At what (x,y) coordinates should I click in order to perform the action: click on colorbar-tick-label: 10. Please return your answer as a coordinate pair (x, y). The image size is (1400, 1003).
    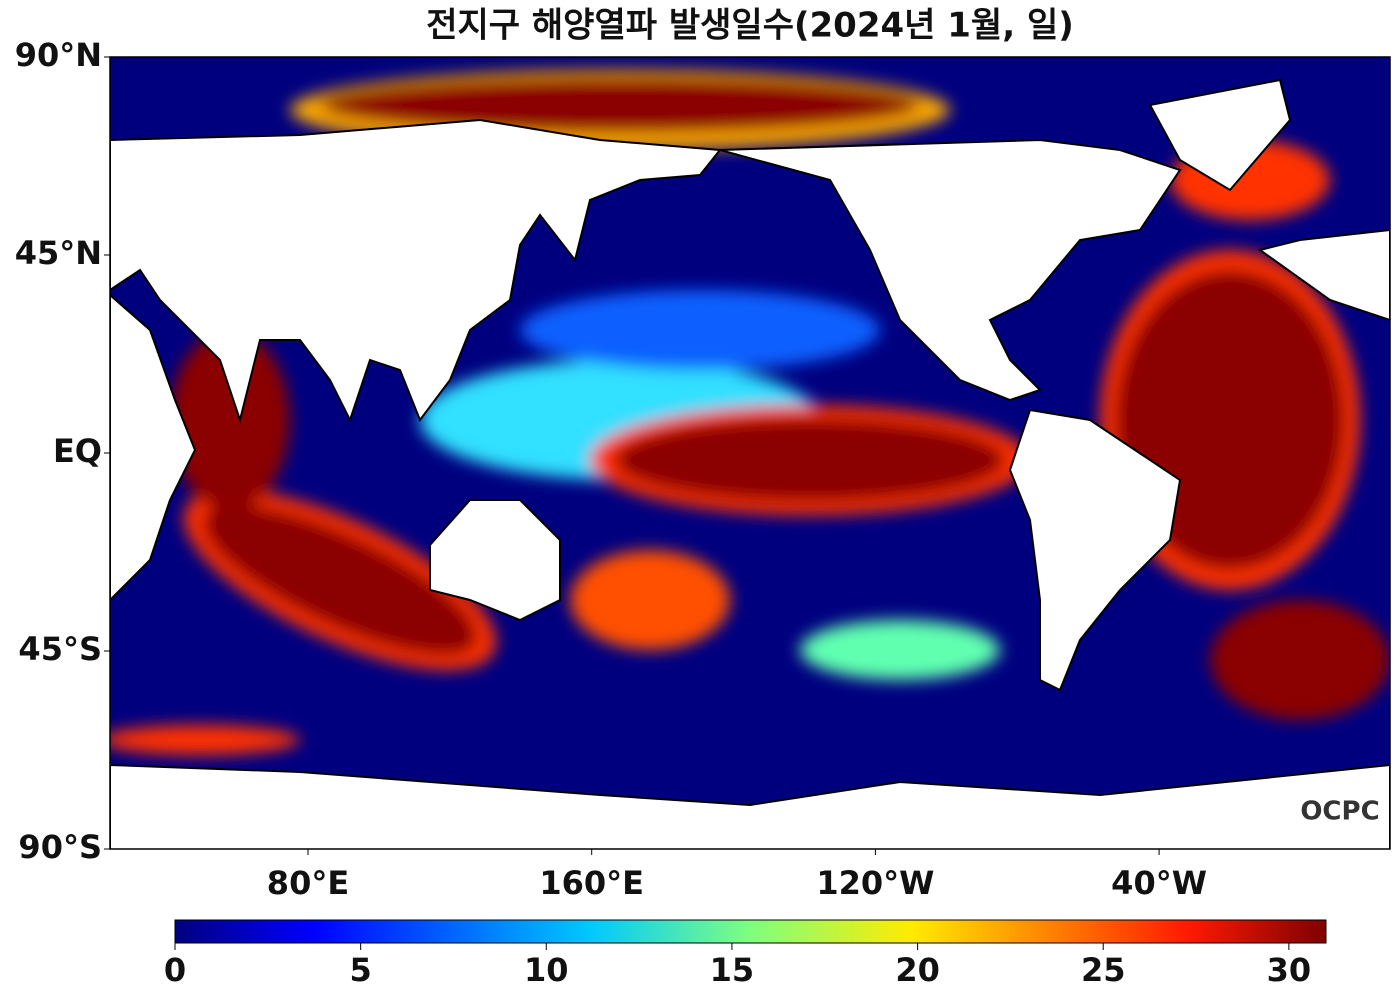
    Looking at the image, I should click on (546, 970).